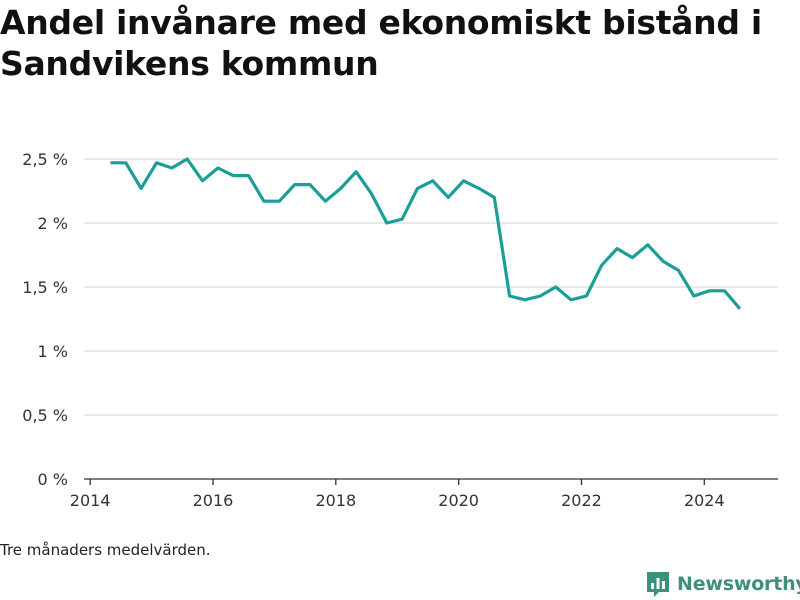 The image size is (800, 600). I want to click on x-tick-label: 2016, so click(213, 500).